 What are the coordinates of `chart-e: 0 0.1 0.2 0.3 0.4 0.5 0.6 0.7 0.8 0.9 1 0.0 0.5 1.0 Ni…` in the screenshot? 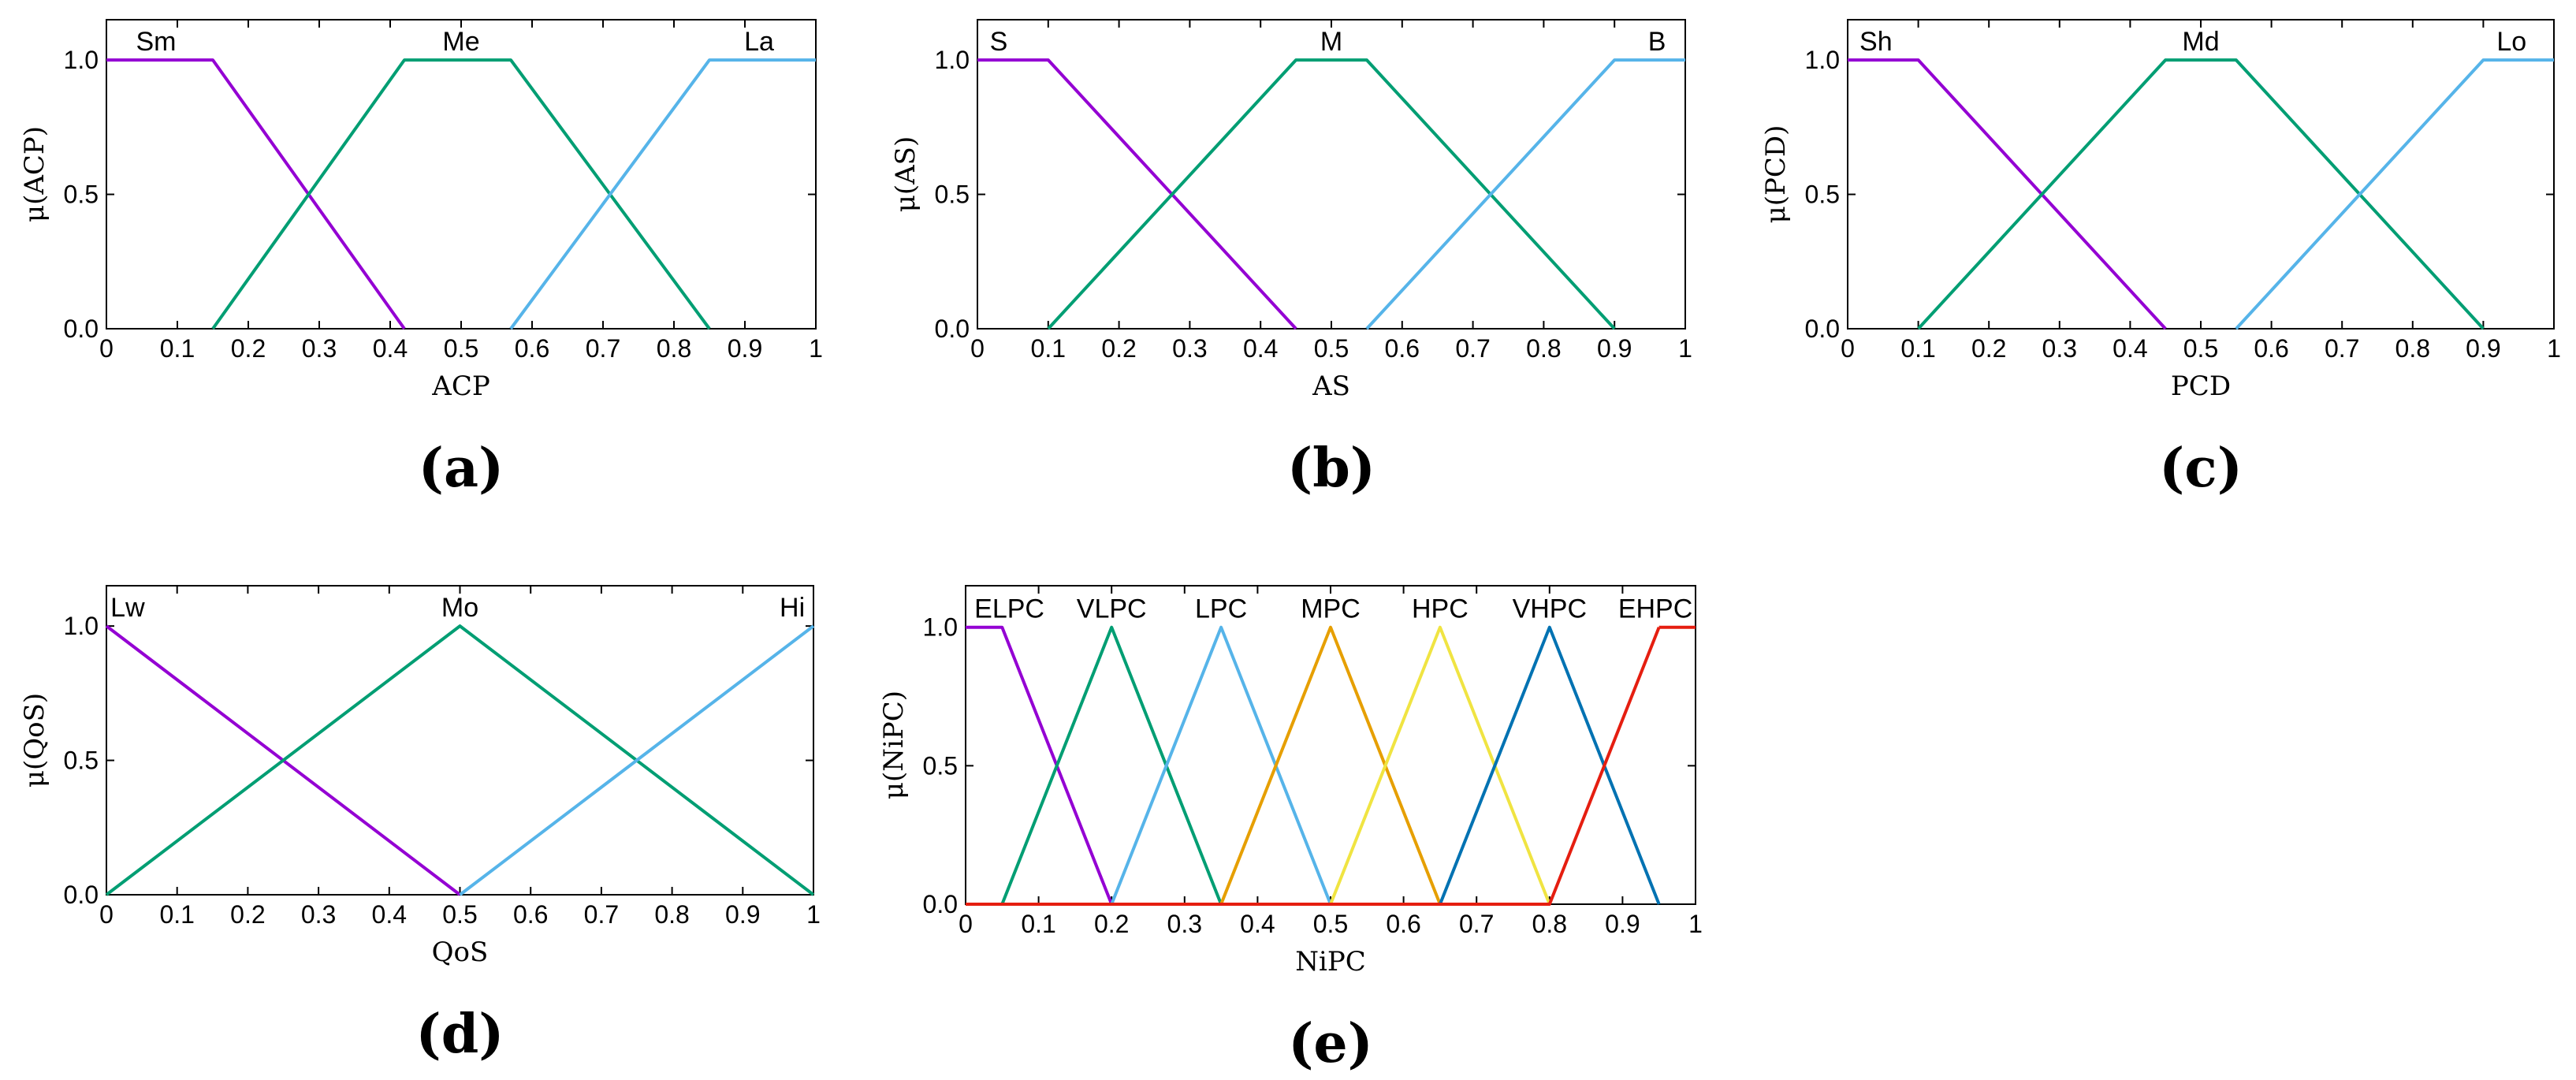 It's located at (1290, 830).